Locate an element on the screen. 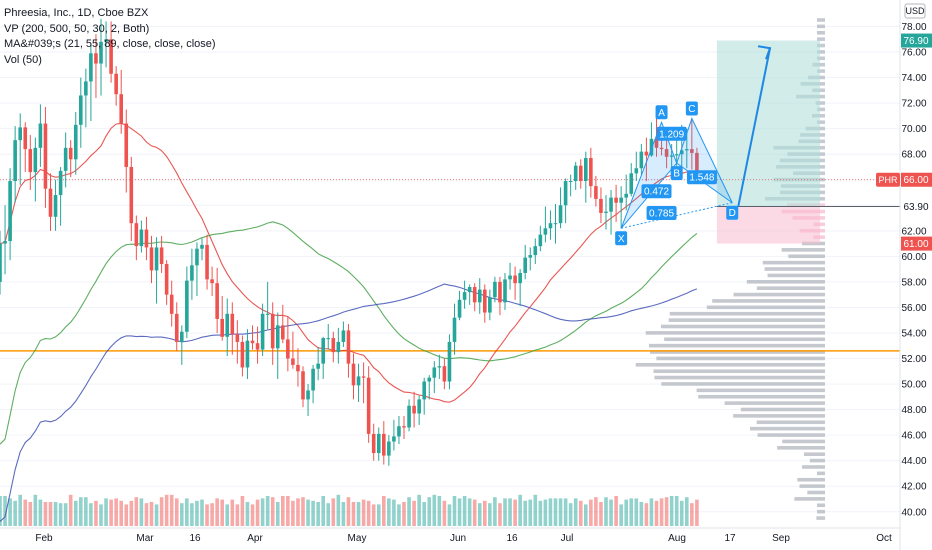 This screenshot has height=550, width=932. y-tick-label: 74.00 is located at coordinates (913, 78).